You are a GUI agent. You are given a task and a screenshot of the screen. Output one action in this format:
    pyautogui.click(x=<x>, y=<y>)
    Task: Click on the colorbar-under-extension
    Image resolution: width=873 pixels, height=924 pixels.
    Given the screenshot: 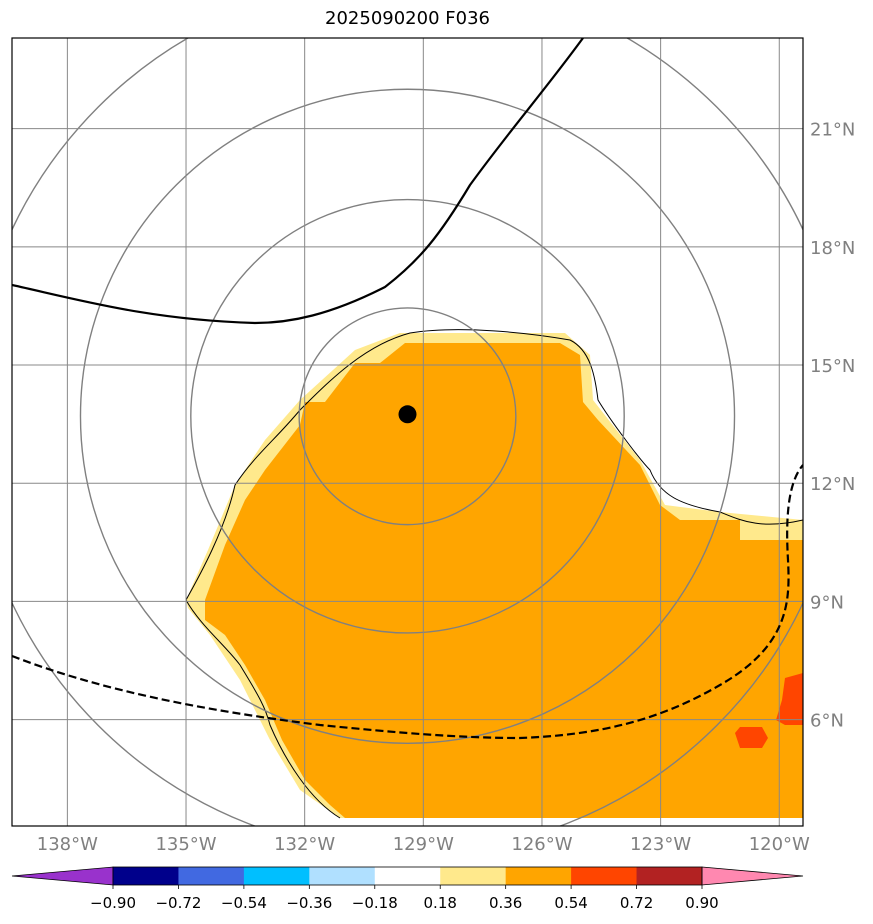 What is the action you would take?
    pyautogui.click(x=62, y=876)
    